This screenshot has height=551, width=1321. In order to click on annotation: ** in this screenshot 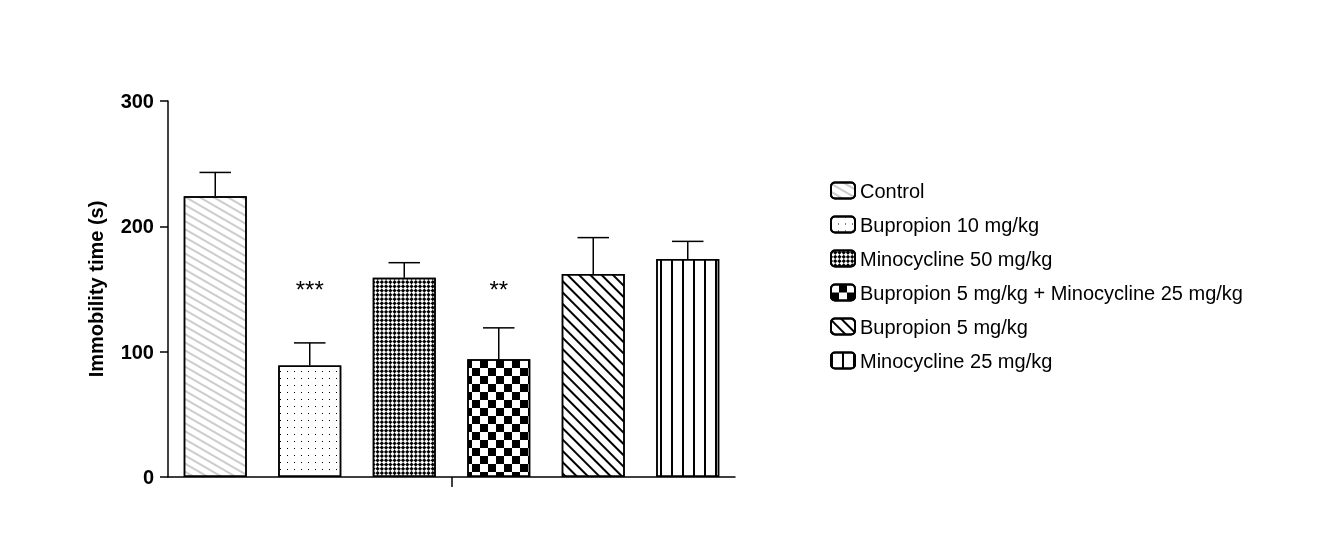, I will do `click(499, 289)`.